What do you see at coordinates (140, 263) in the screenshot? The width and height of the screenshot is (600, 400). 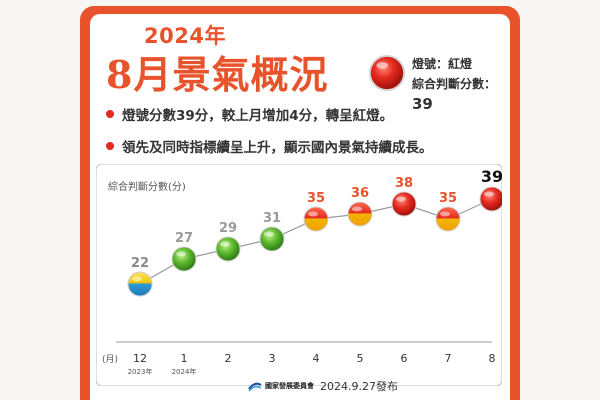 I see `data-label: 22` at bounding box center [140, 263].